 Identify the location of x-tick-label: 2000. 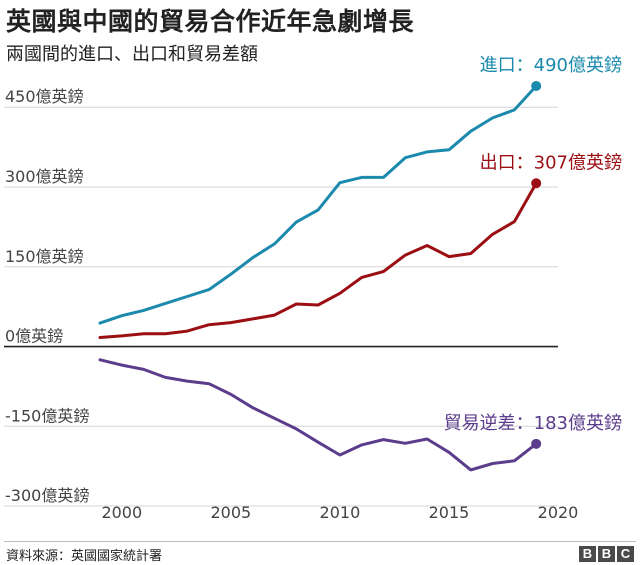
(121, 512).